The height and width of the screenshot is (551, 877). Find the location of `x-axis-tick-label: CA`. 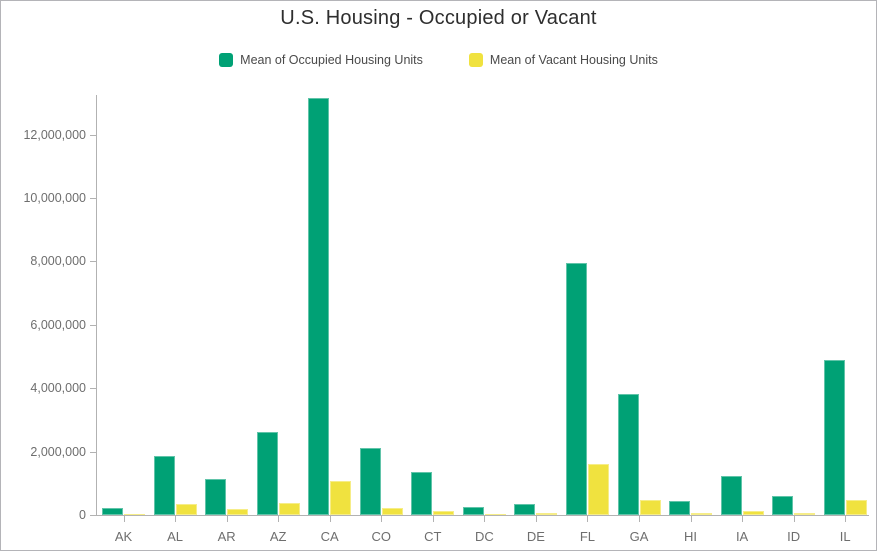

x-axis-tick-label: CA is located at coordinates (329, 536).